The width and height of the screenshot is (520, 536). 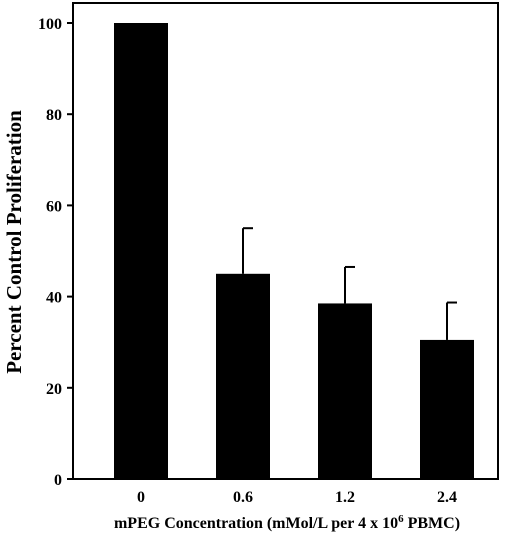 What do you see at coordinates (297, 497) in the screenshot?
I see `x-axis-ticks: 0 0.6 1.2 2.4` at bounding box center [297, 497].